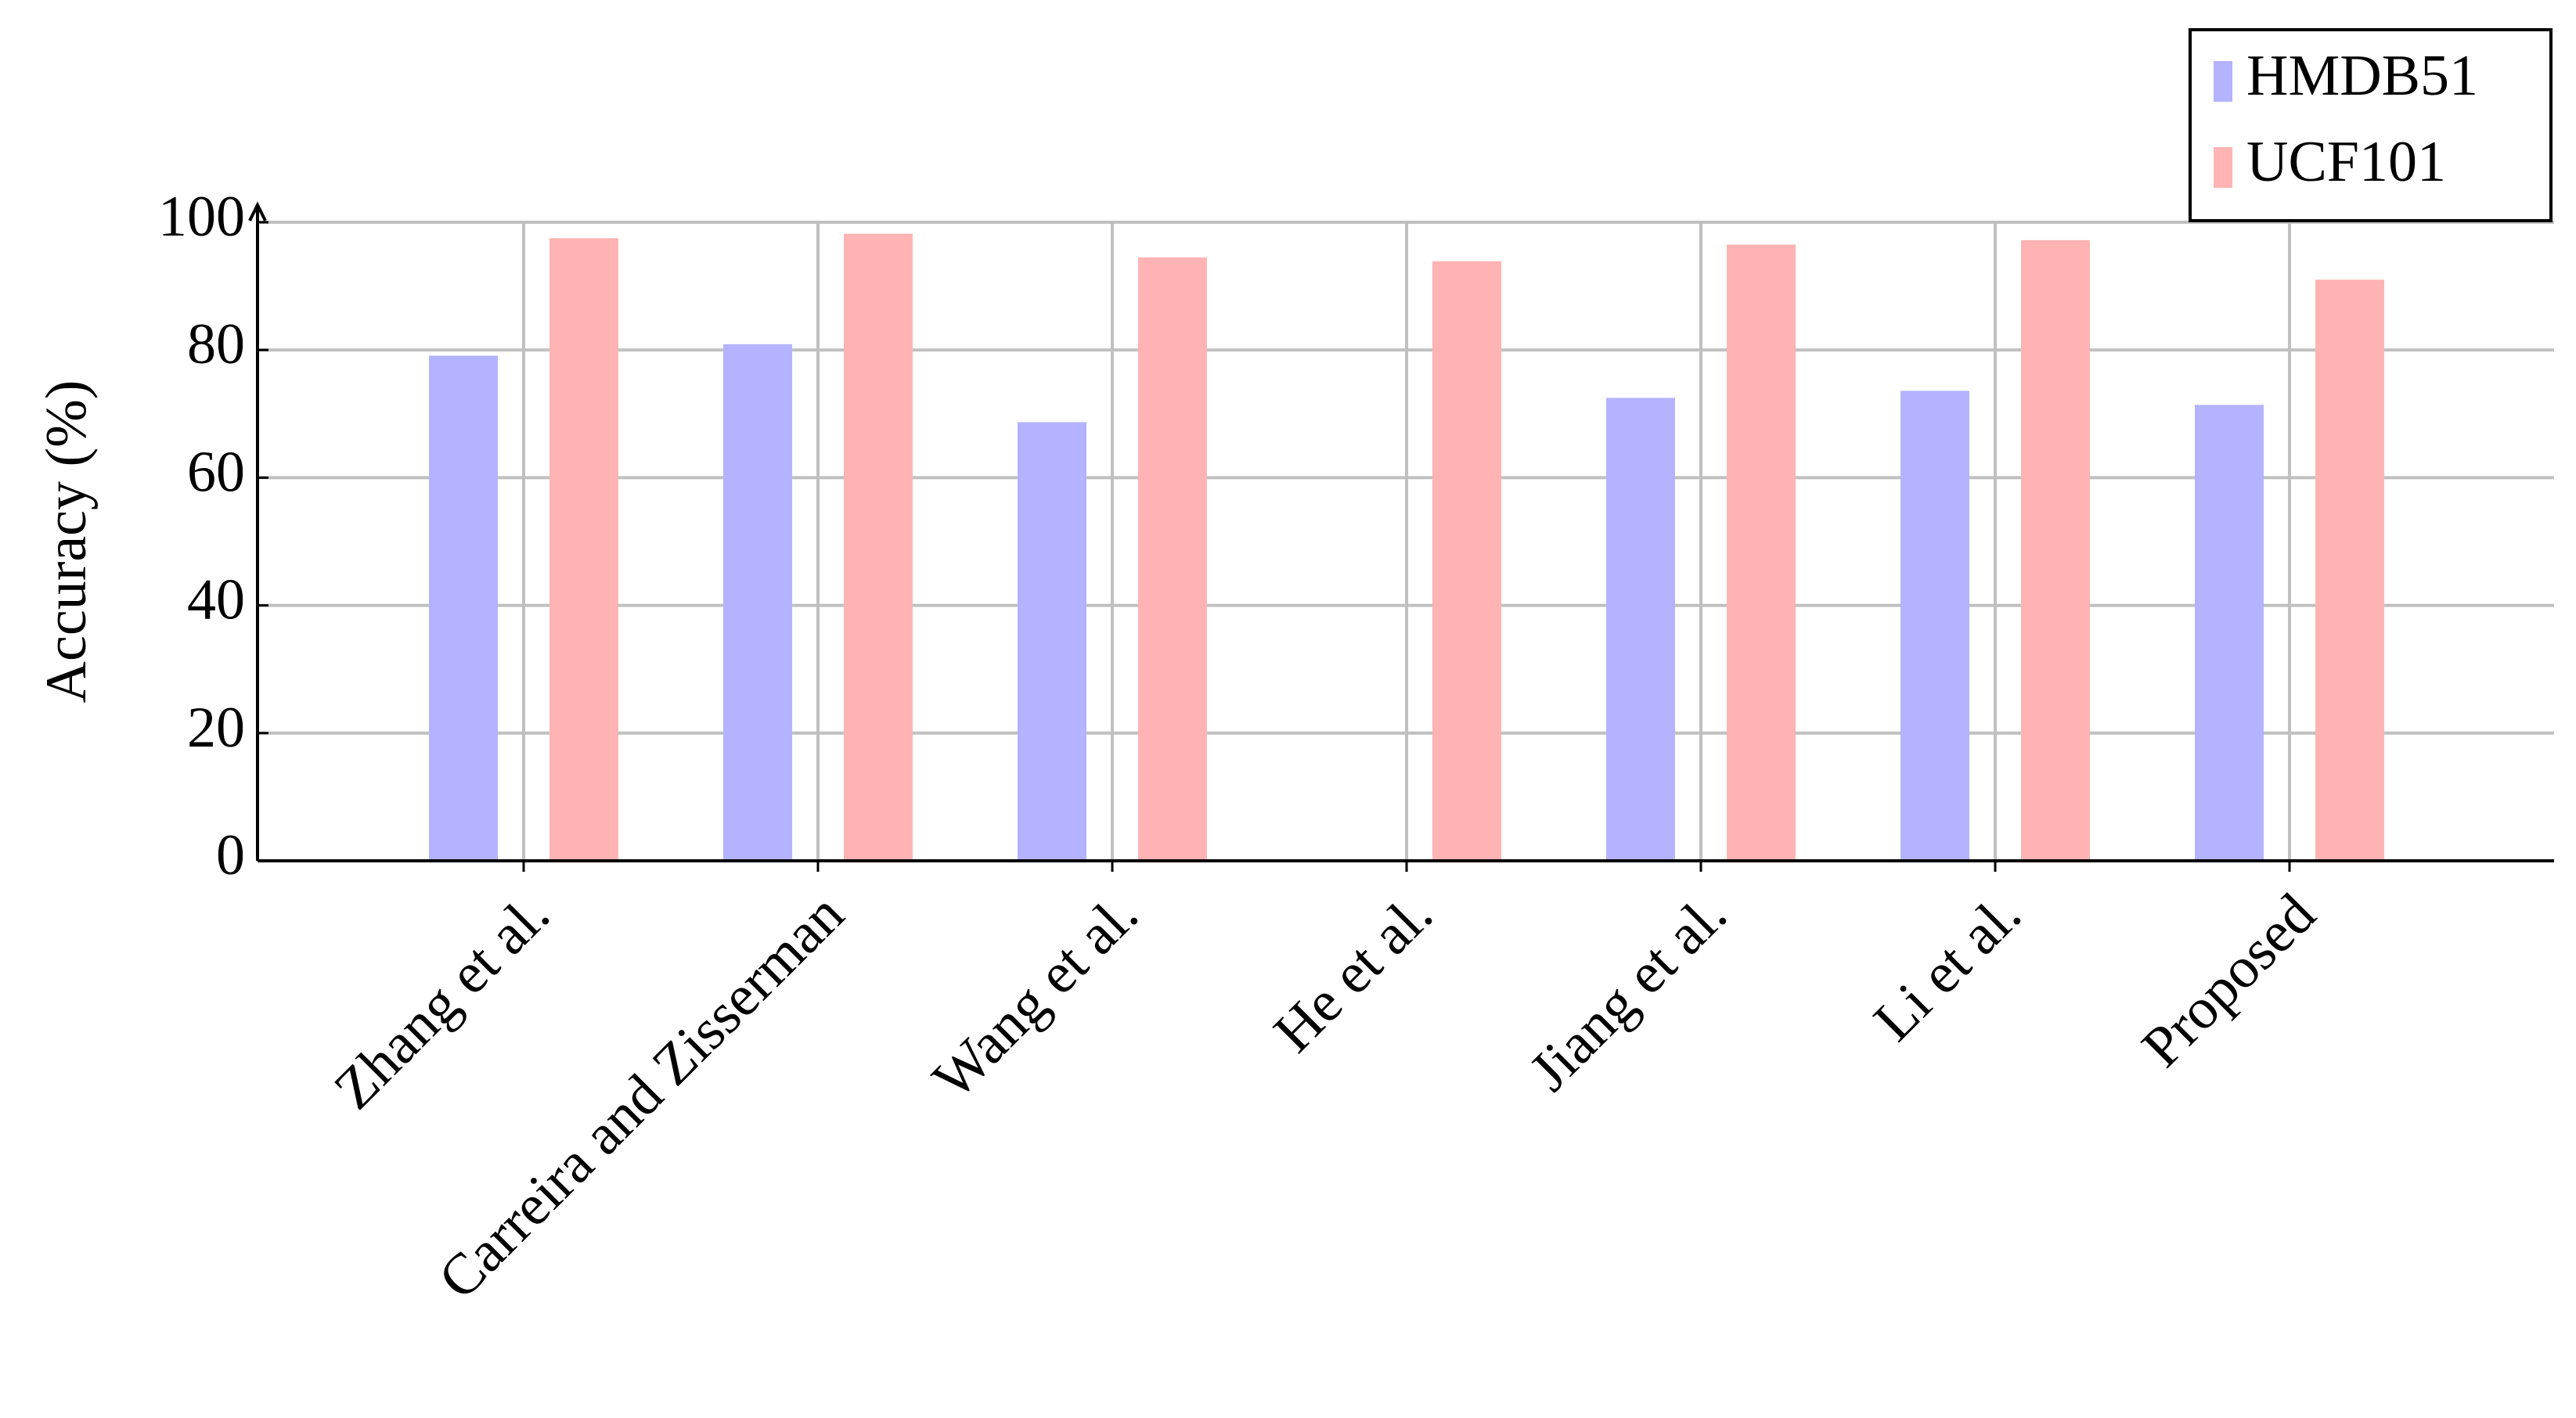  Describe the element at coordinates (2362, 76) in the screenshot. I see `legend-label: HMDB51` at that location.